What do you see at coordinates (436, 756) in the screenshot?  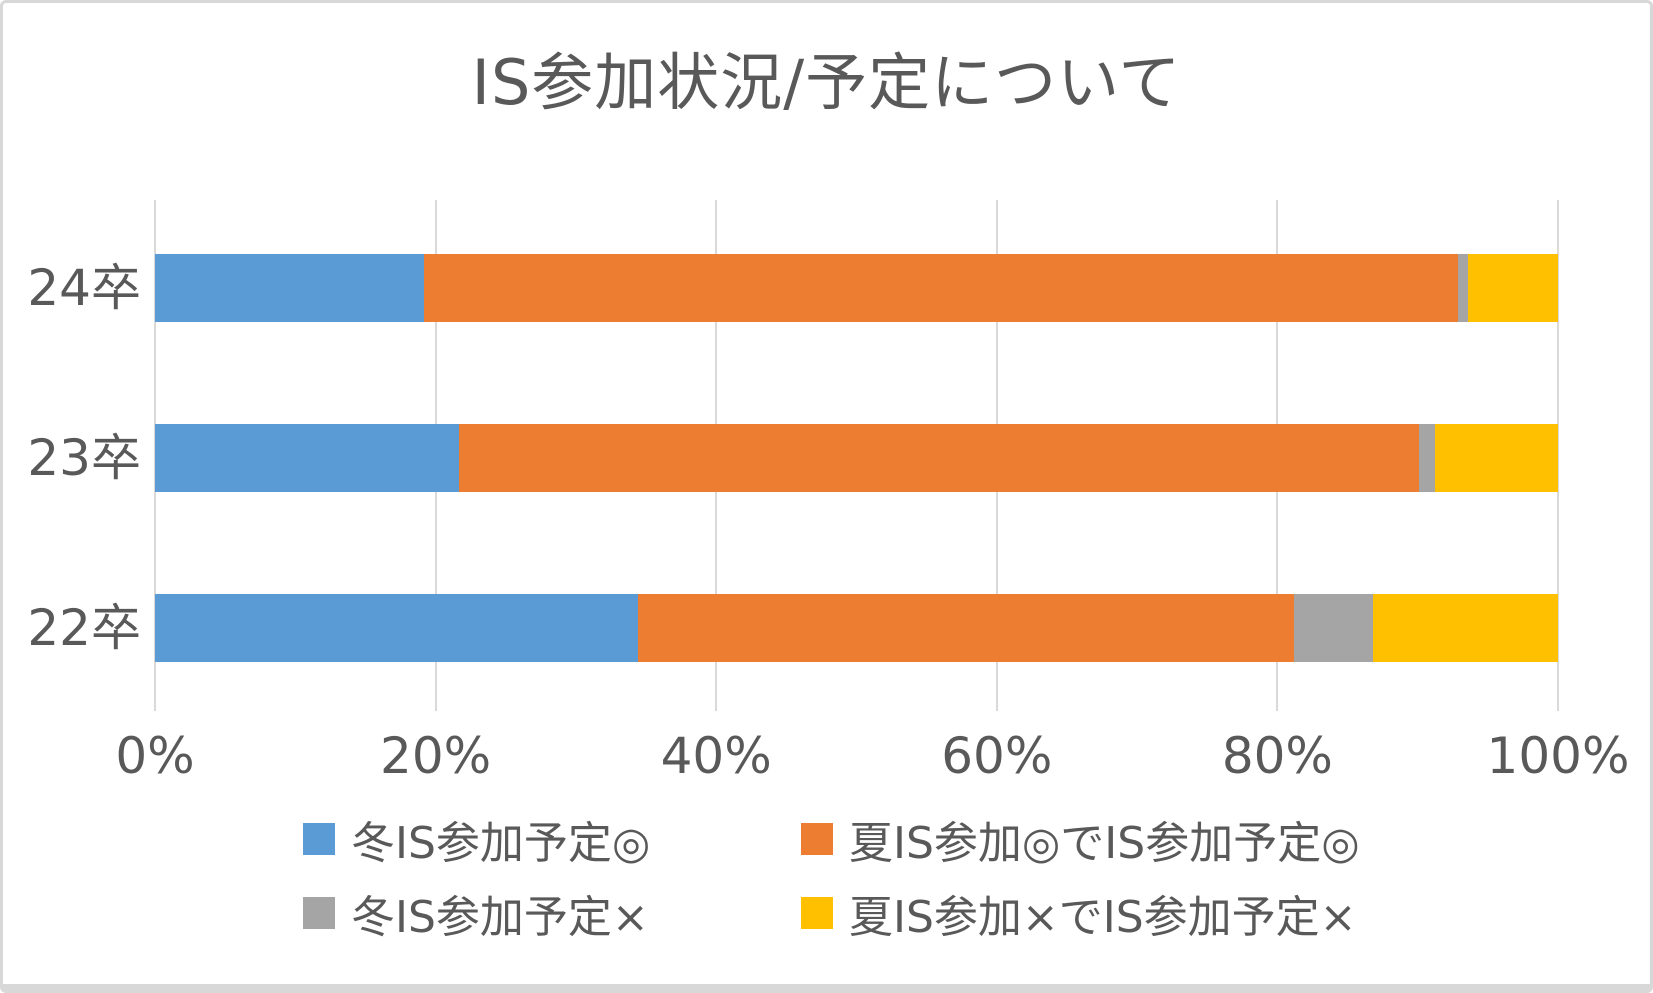 I see `x-axis-tick-label: 20%` at bounding box center [436, 756].